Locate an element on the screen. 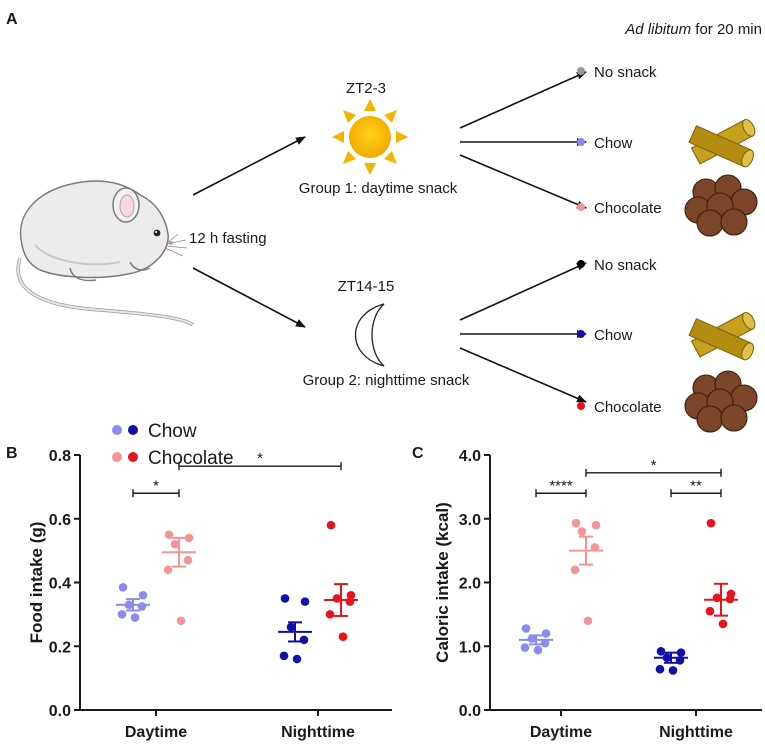 This screenshot has width=765, height=749. group1-chocolate-label: Chocolate is located at coordinates (628, 208).